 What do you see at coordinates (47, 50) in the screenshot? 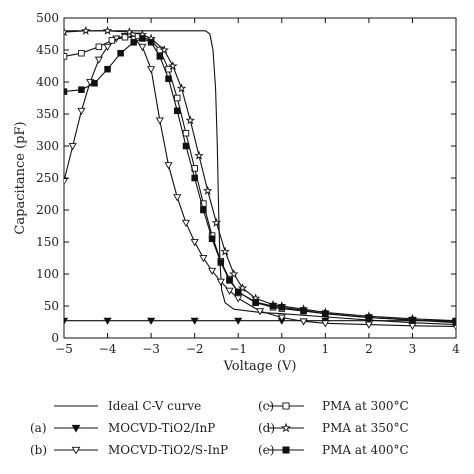
I see `y-tick-label: 450` at bounding box center [47, 50].